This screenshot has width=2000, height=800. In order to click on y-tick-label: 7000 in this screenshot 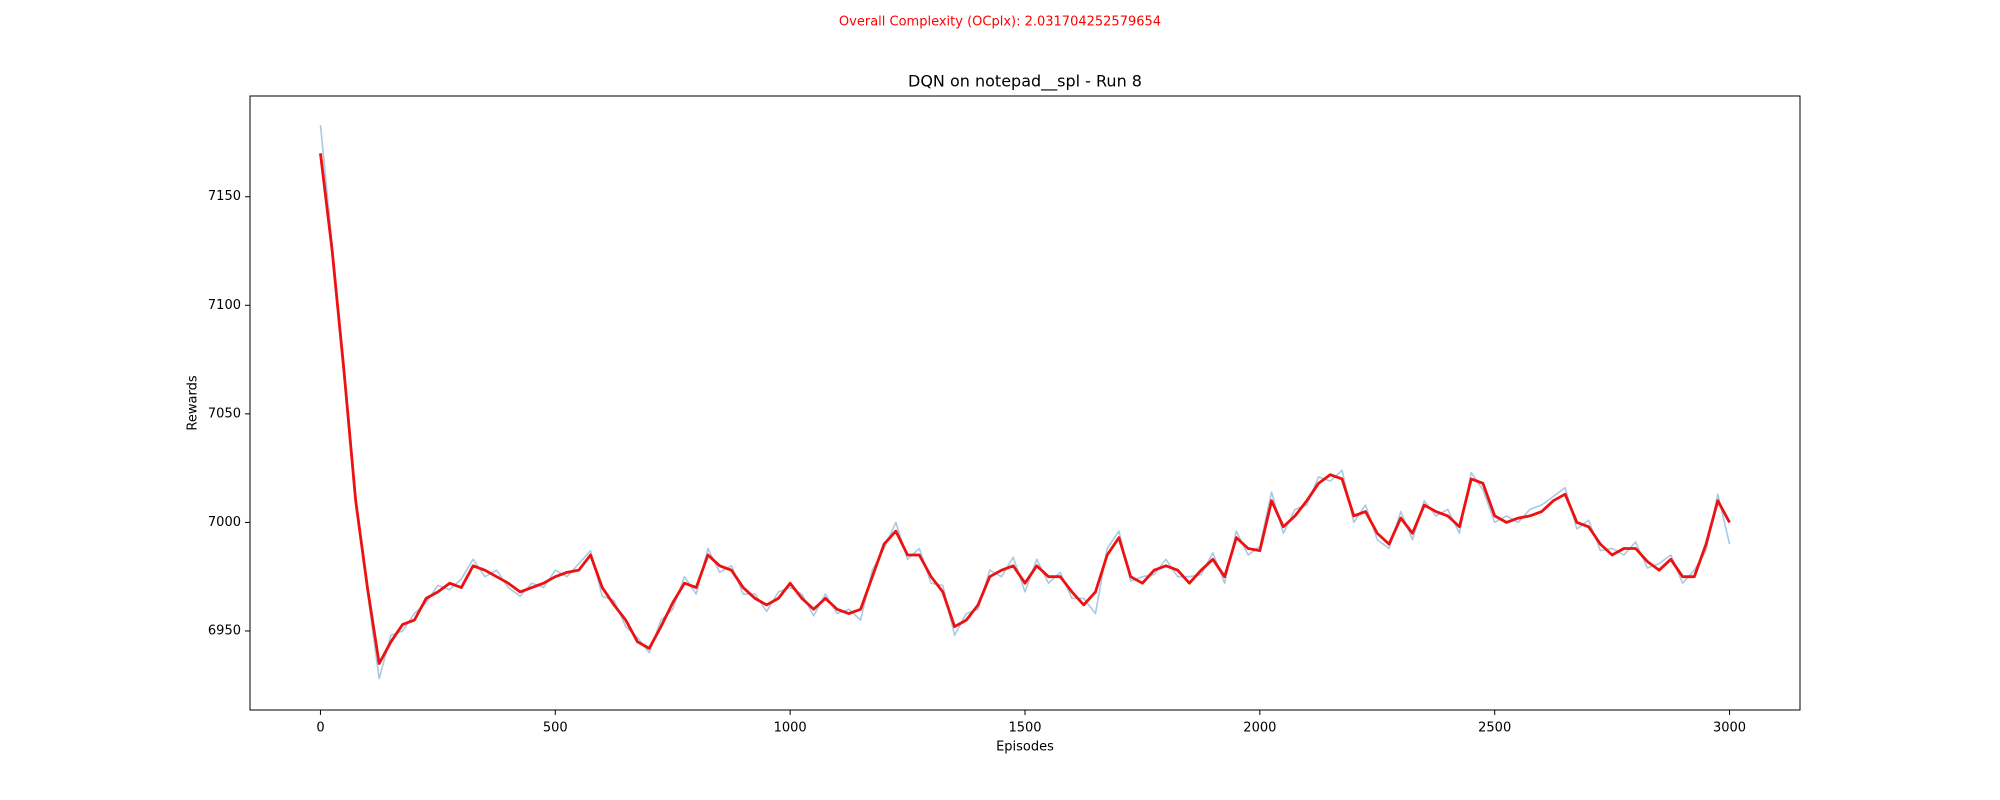, I will do `click(224, 522)`.